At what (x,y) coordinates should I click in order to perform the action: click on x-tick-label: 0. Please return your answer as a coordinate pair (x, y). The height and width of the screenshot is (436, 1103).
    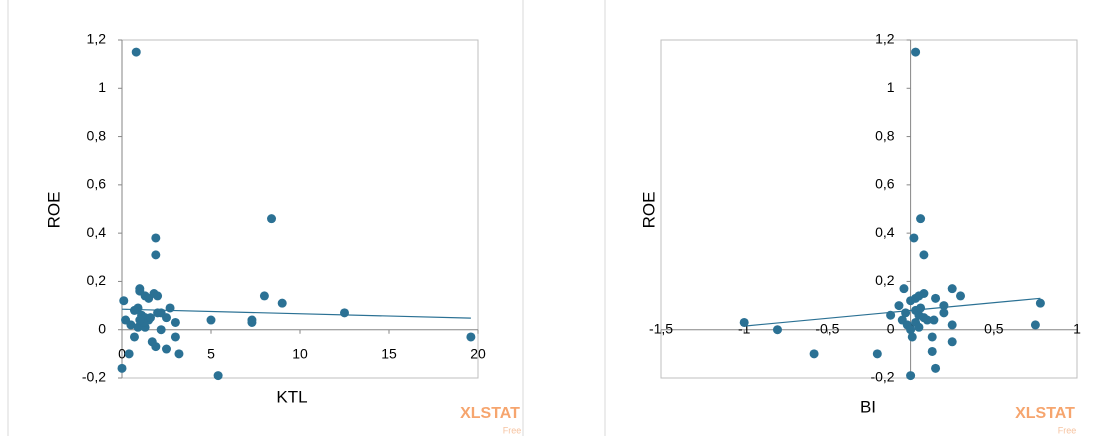
    Looking at the image, I should click on (122, 353).